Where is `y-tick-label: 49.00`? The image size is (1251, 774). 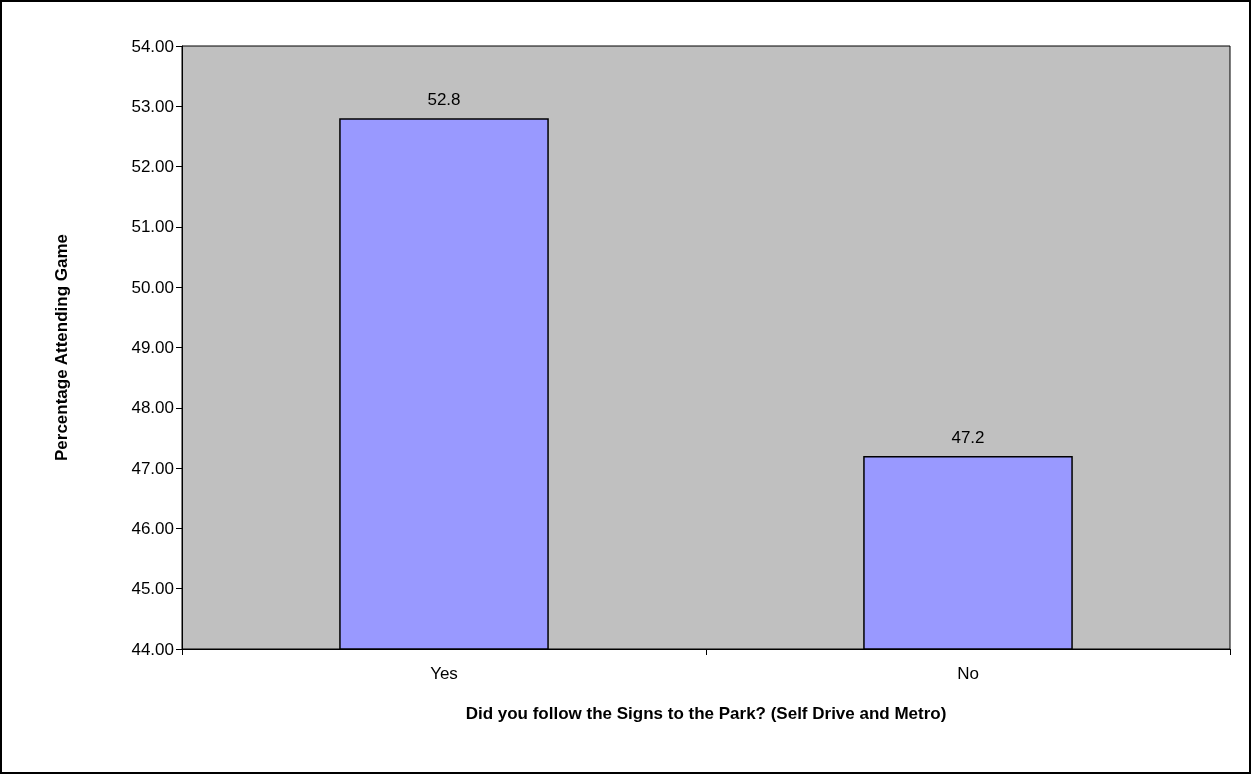
y-tick-label: 49.00 is located at coordinates (152, 347).